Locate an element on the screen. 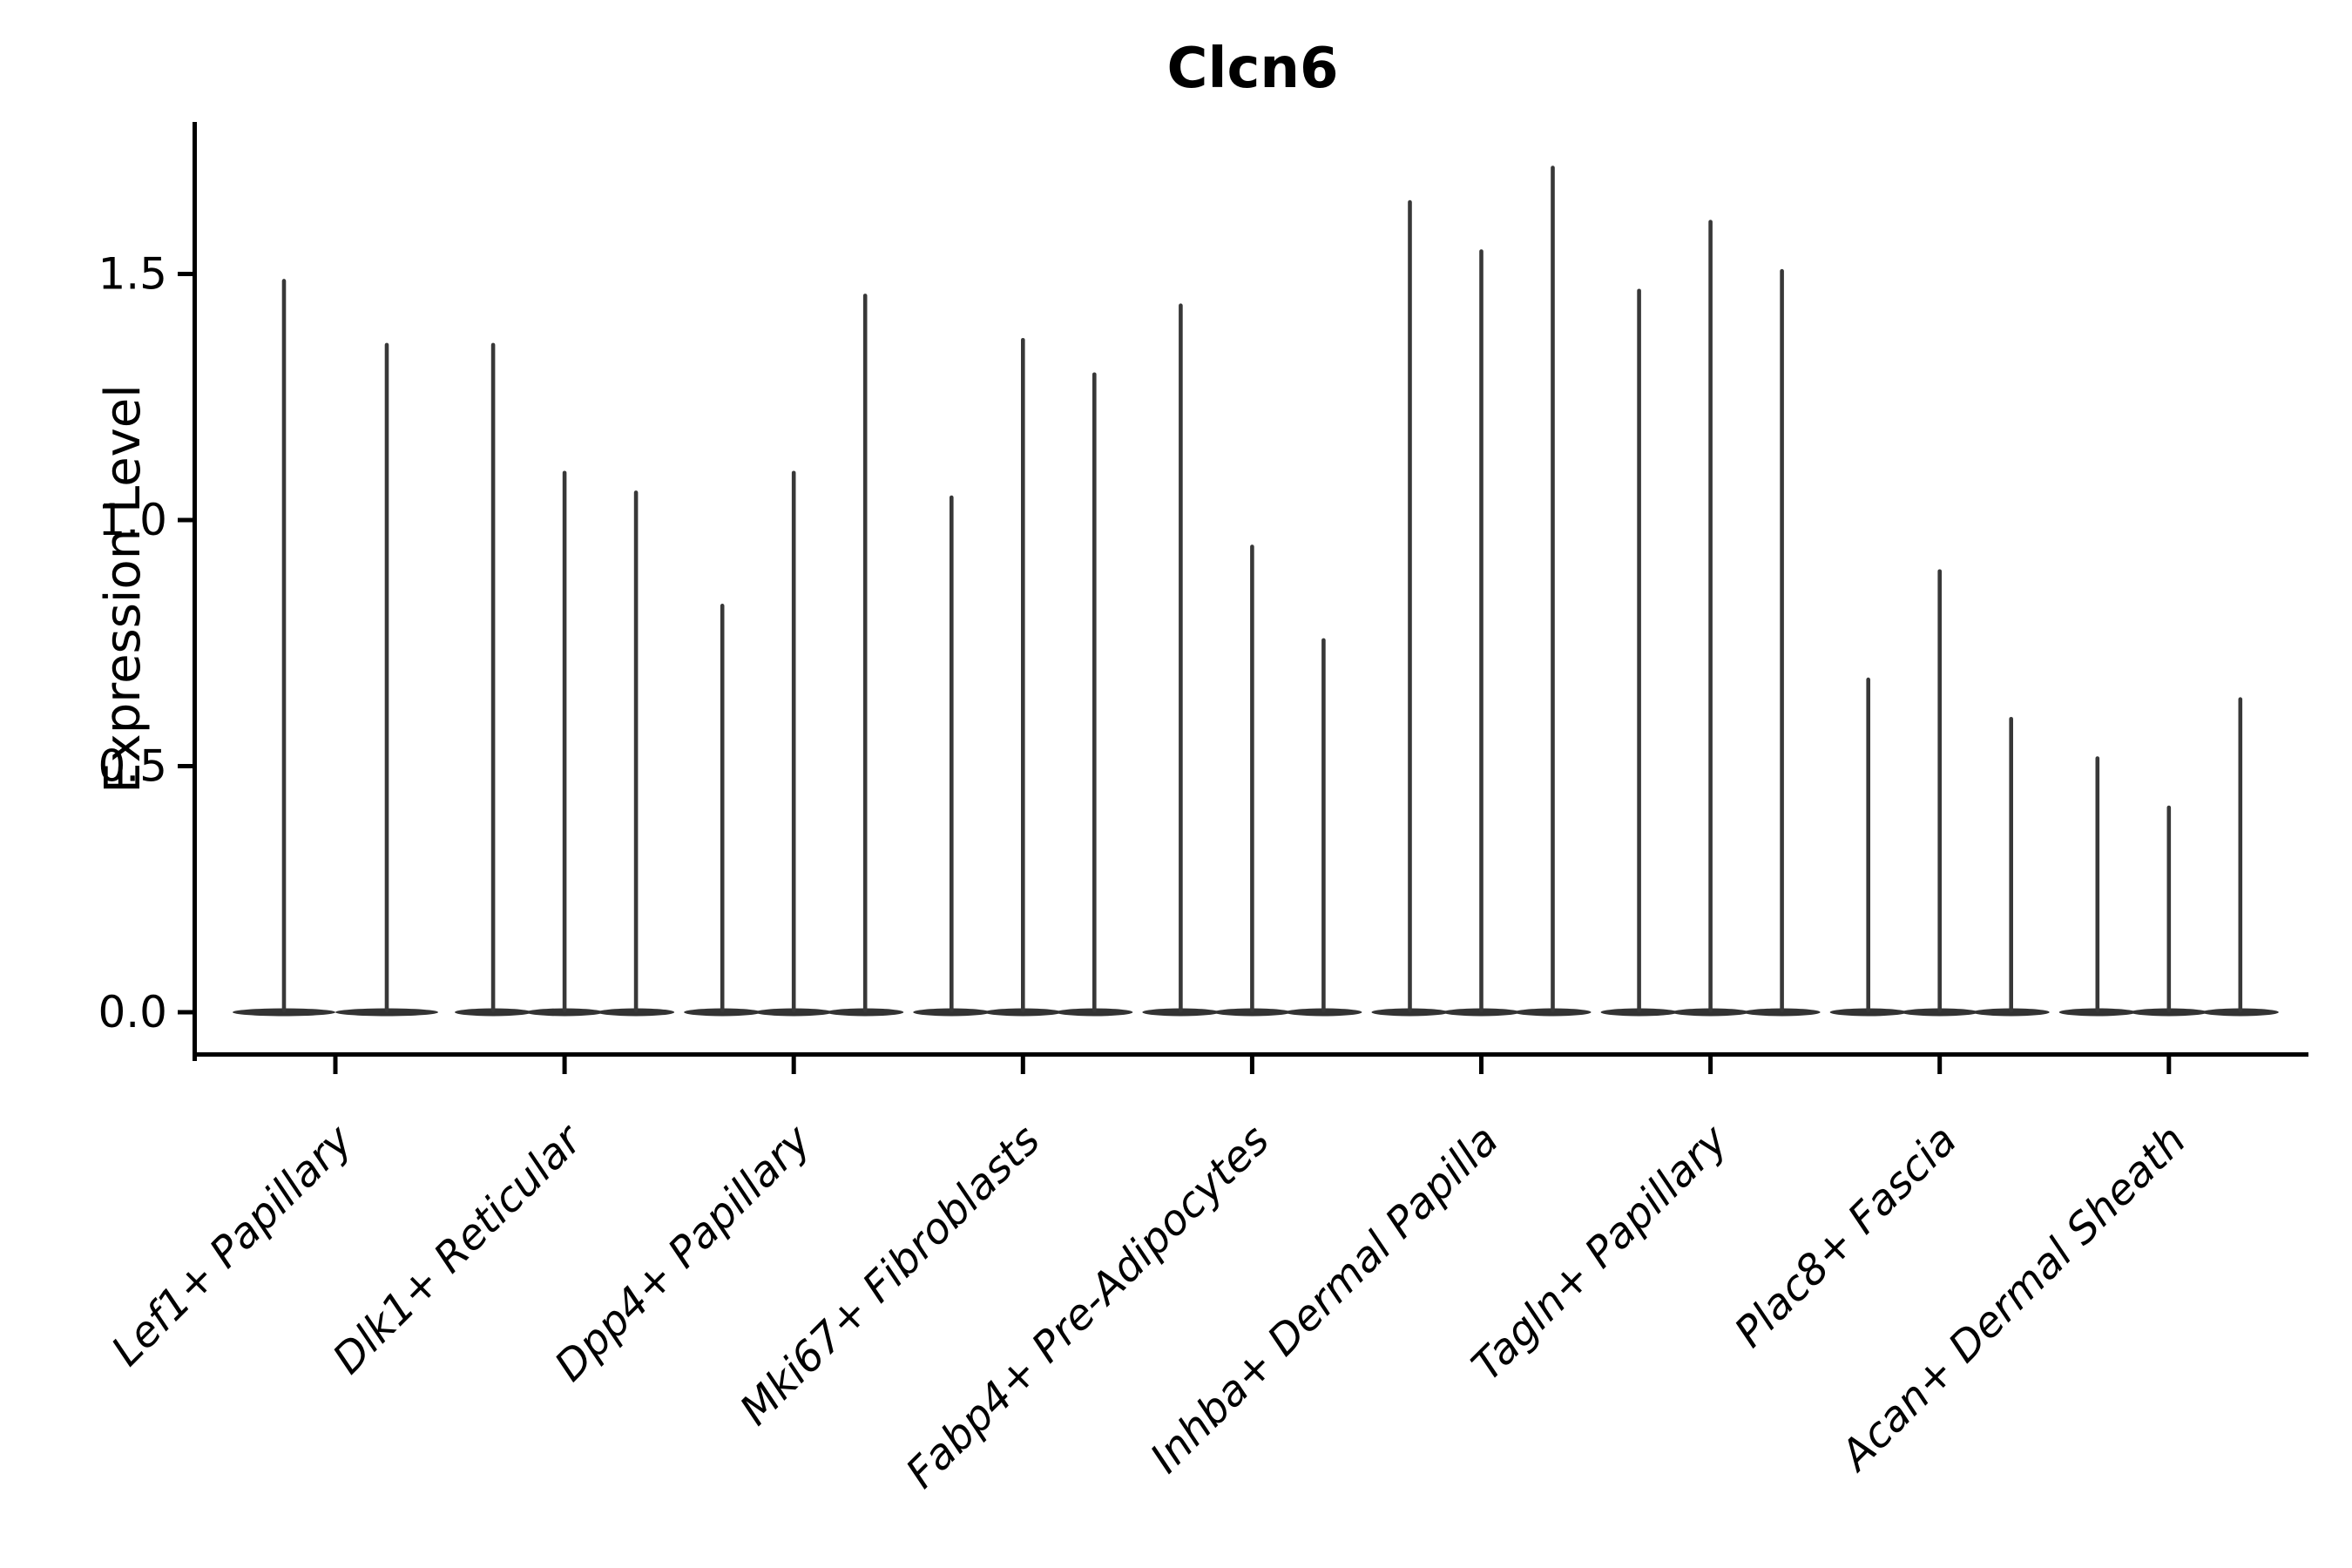 This screenshot has height=1568, width=2352. y-tick-label: 0.0 is located at coordinates (132, 1012).